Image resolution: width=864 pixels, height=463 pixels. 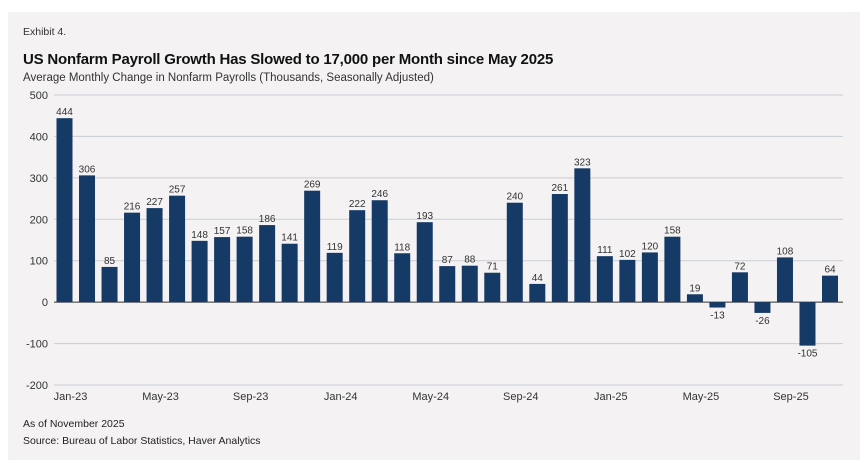 I want to click on x-tick-label: Jan-24, so click(x=341, y=397).